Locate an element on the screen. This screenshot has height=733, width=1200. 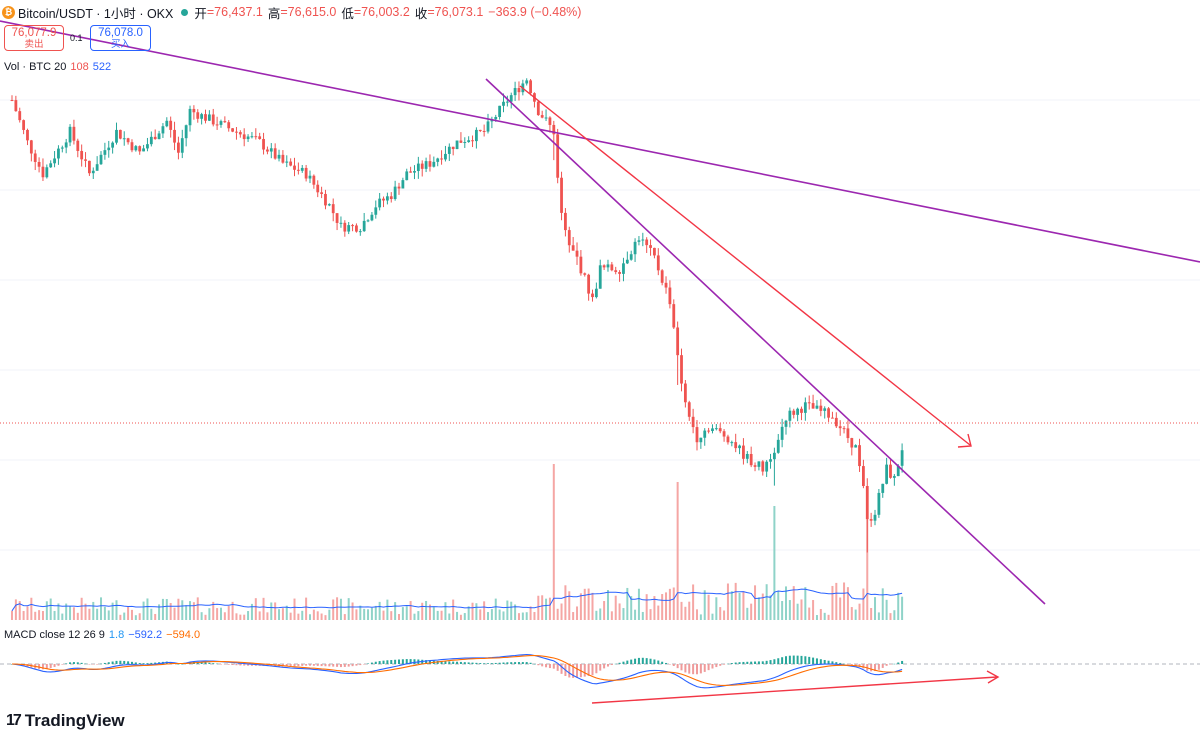
macd-arrowhead is located at coordinates (993, 677).